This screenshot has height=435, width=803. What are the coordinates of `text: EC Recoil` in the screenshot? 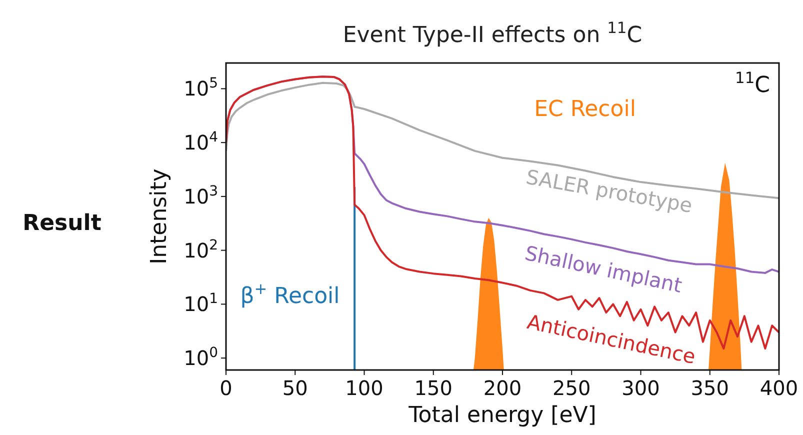 It's located at (585, 109).